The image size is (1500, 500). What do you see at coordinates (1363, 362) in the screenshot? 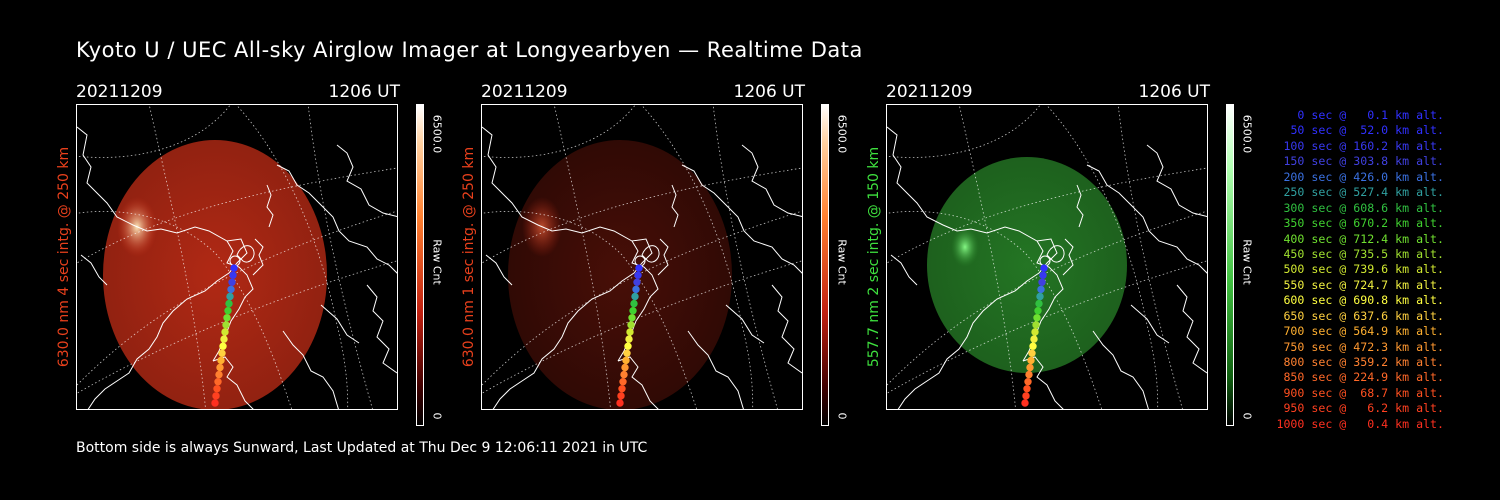
I see `legend-entry: 800 sec @ 359.2 km alt.` at bounding box center [1363, 362].